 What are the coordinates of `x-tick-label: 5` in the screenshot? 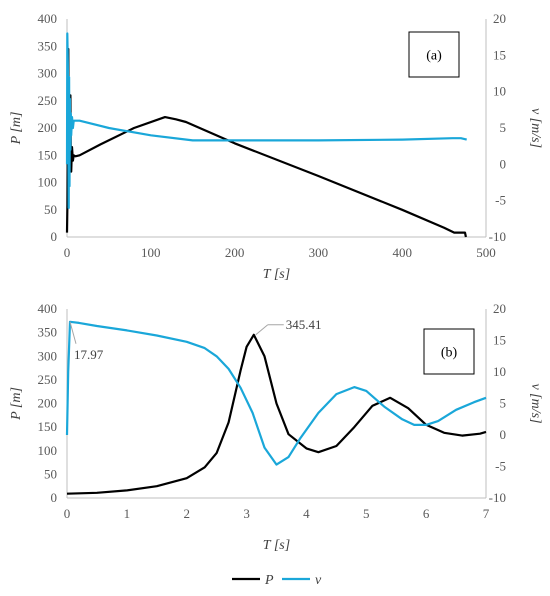 It's located at (366, 513).